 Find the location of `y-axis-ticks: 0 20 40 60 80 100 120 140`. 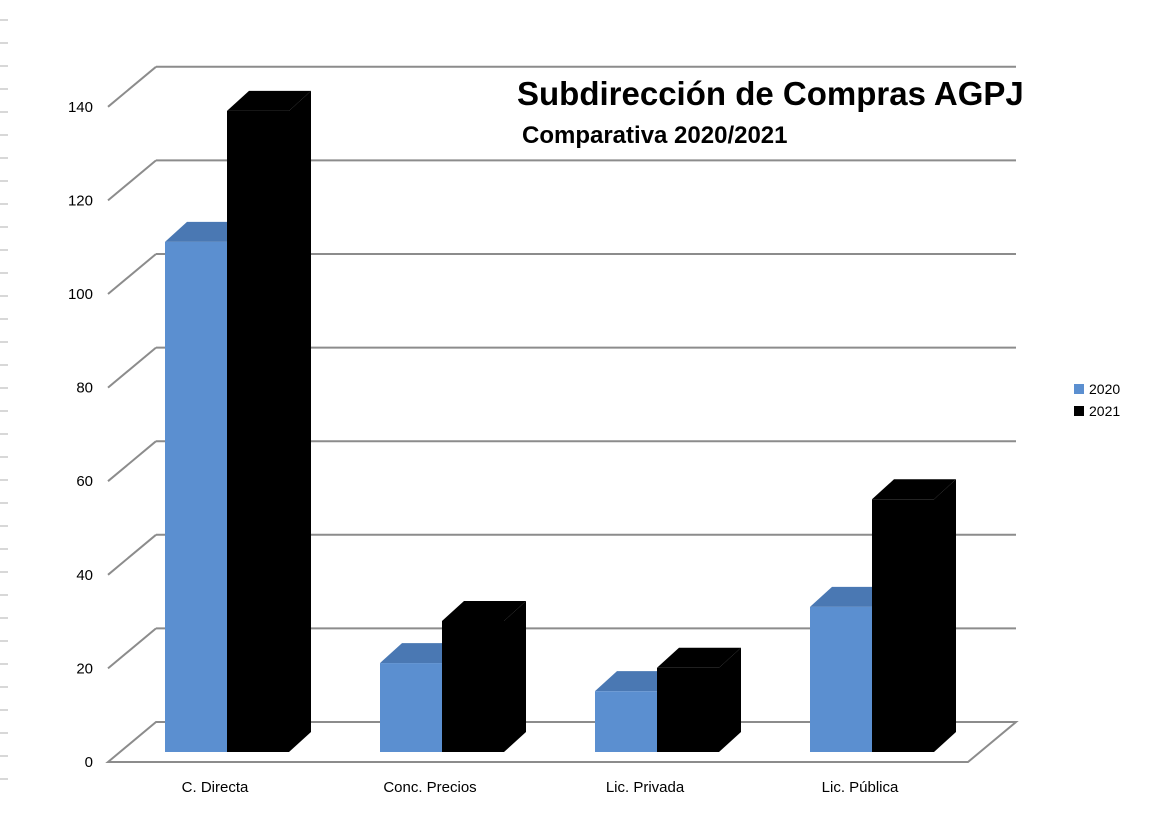

y-axis-ticks: 0 20 40 60 80 100 120 140 is located at coordinates (80, 435).